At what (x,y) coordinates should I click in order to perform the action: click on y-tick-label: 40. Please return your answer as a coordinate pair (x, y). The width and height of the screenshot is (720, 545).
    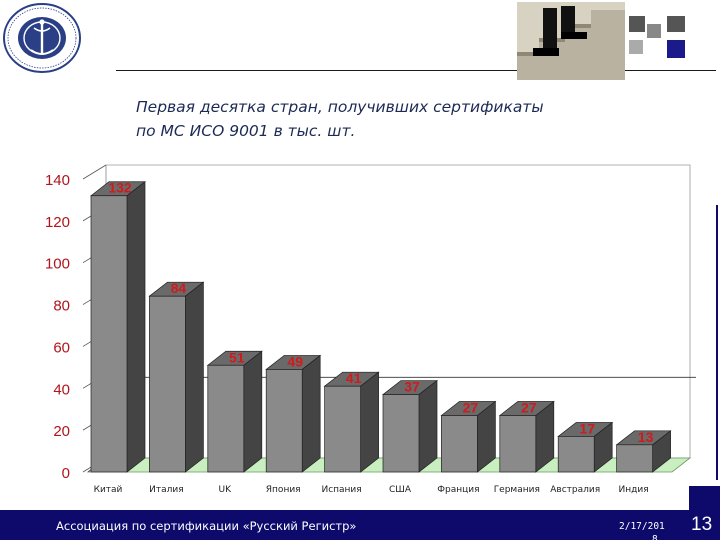
    Looking at the image, I should click on (61, 389).